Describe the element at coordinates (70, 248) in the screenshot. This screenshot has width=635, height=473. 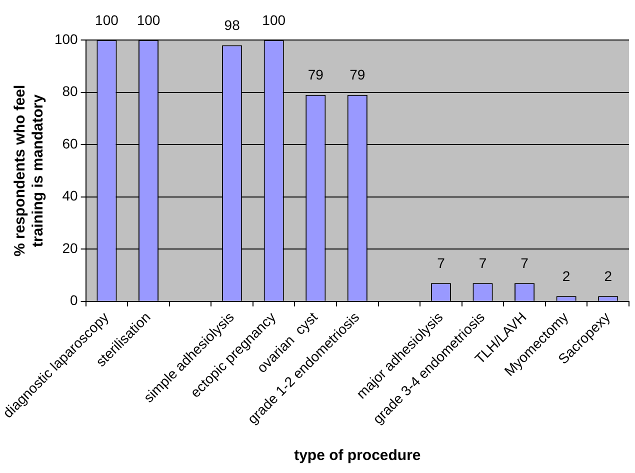
I see `y-tick-label: 20` at that location.